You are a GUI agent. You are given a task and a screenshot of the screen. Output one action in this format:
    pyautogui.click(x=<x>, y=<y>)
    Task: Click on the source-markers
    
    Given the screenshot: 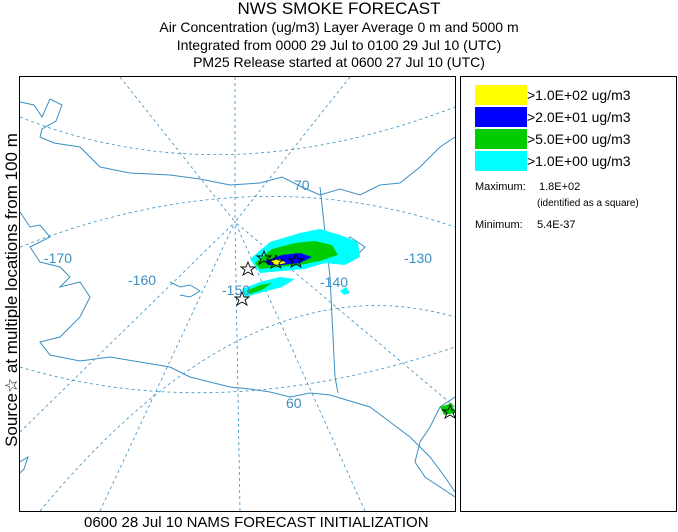 What is the action you would take?
    pyautogui.click(x=344, y=334)
    